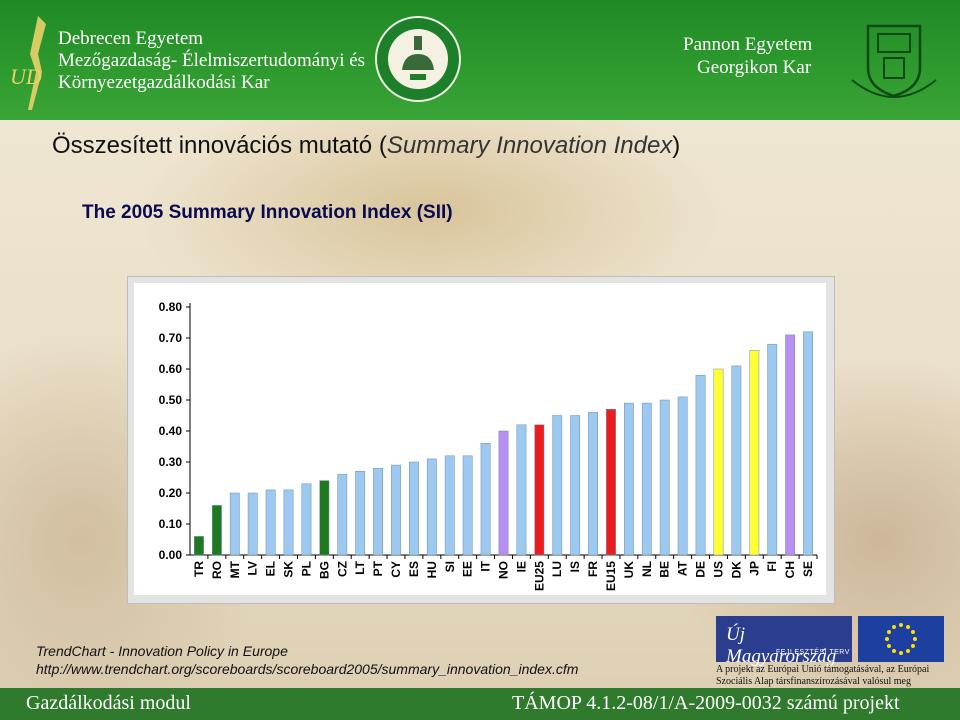  I want to click on university-logo-icon: UD, so click(28, 63).